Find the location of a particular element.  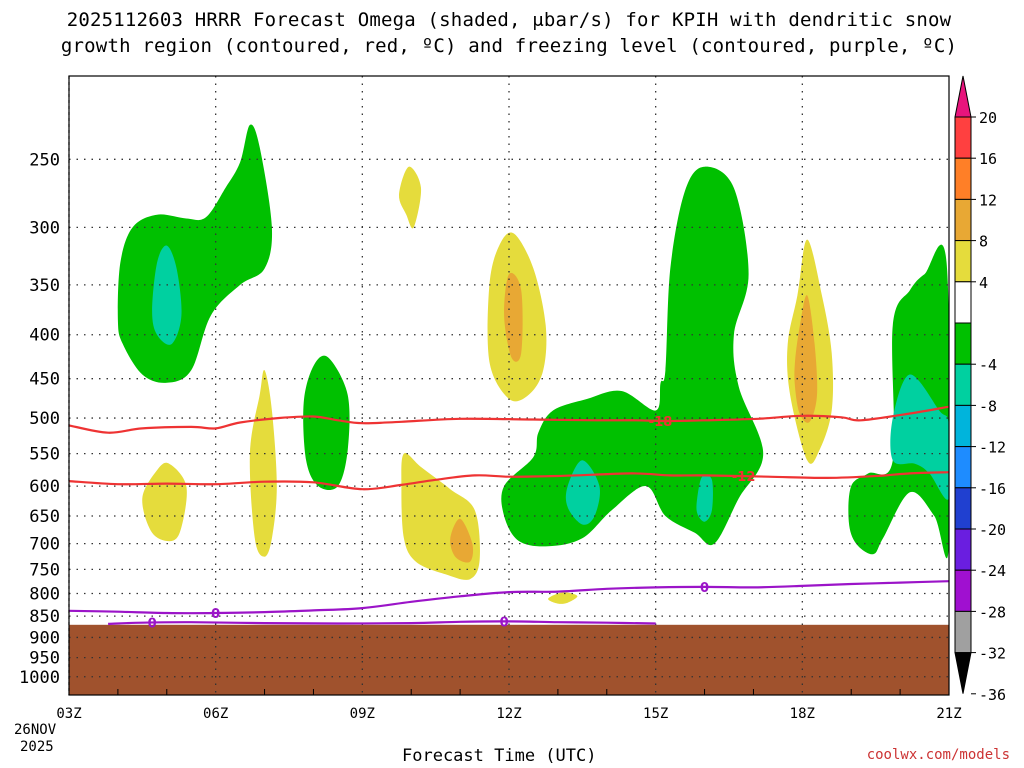

xtick-label-15Z: 15Z is located at coordinates (655, 714).